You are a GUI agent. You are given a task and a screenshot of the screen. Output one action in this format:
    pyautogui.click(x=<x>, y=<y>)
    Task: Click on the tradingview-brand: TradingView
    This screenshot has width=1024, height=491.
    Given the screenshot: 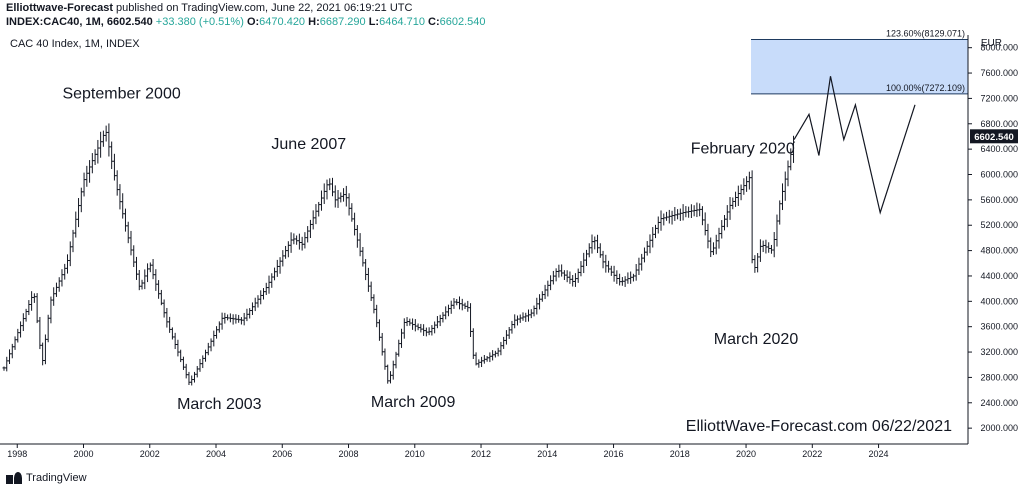 What is the action you would take?
    pyautogui.click(x=46, y=478)
    